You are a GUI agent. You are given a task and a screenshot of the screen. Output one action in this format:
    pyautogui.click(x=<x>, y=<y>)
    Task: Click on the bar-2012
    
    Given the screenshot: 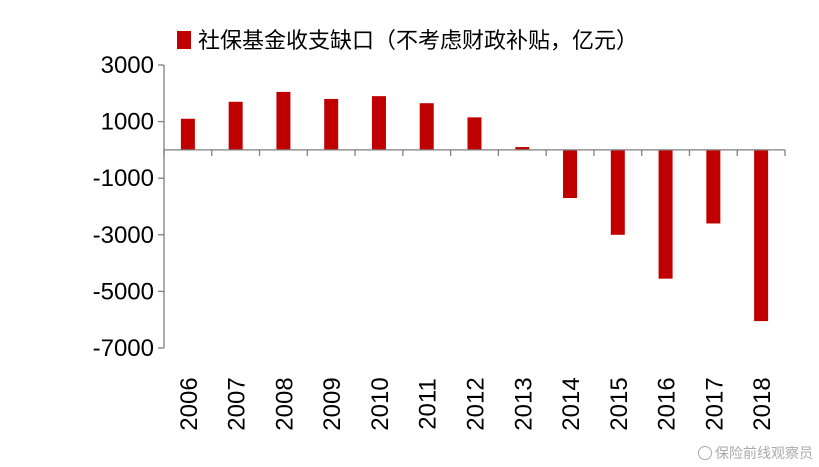 What is the action you would take?
    pyautogui.click(x=474, y=133)
    